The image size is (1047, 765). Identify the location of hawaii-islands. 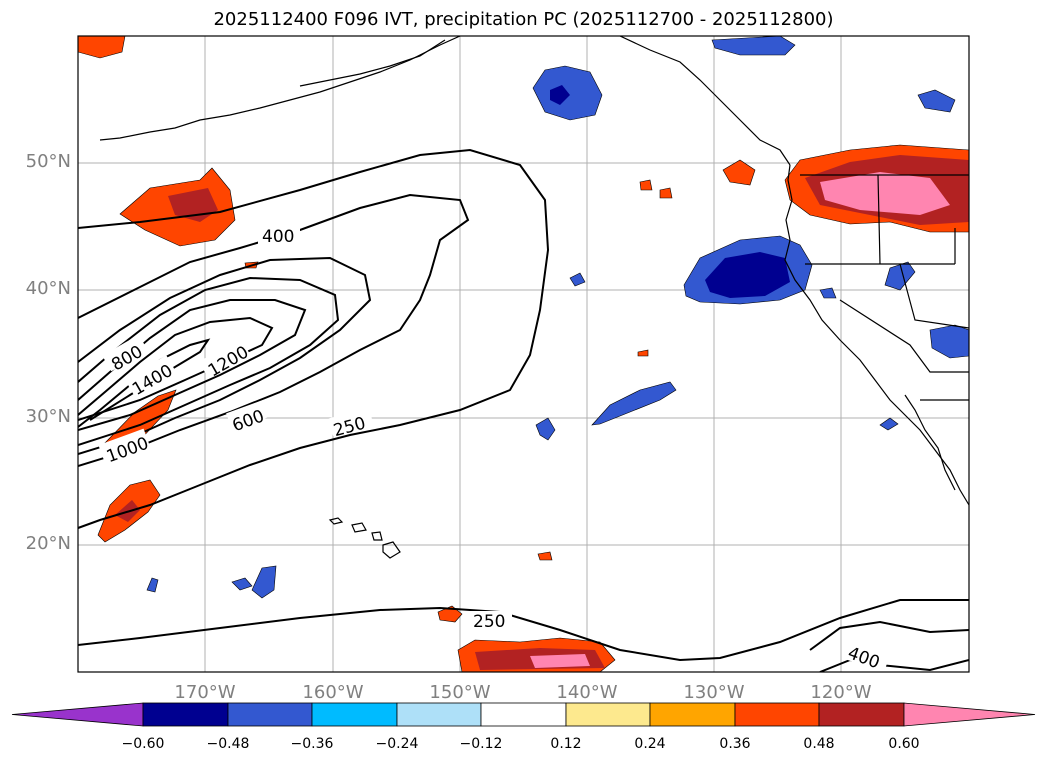
(364, 538).